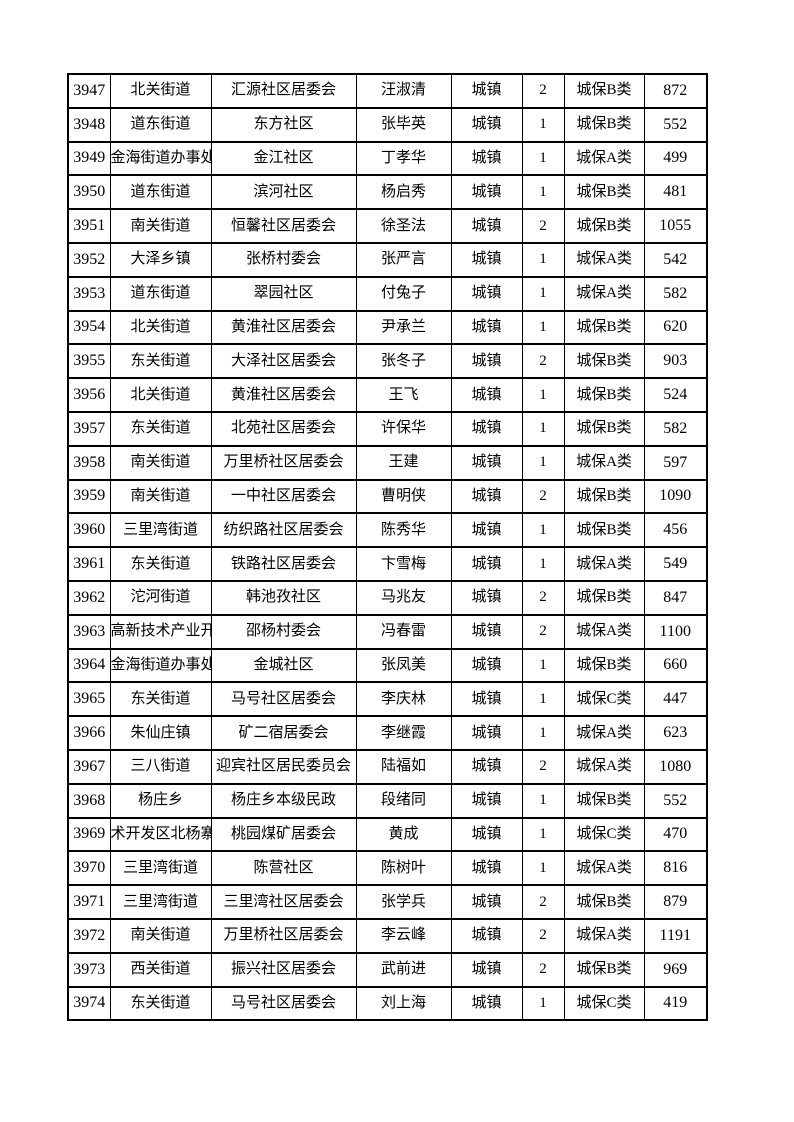 The image size is (794, 1122). I want to click on table-row: 3951 南关街道 恒馨社区居委会 徐圣法 城镇 2 城保B类 1055, so click(387, 226).